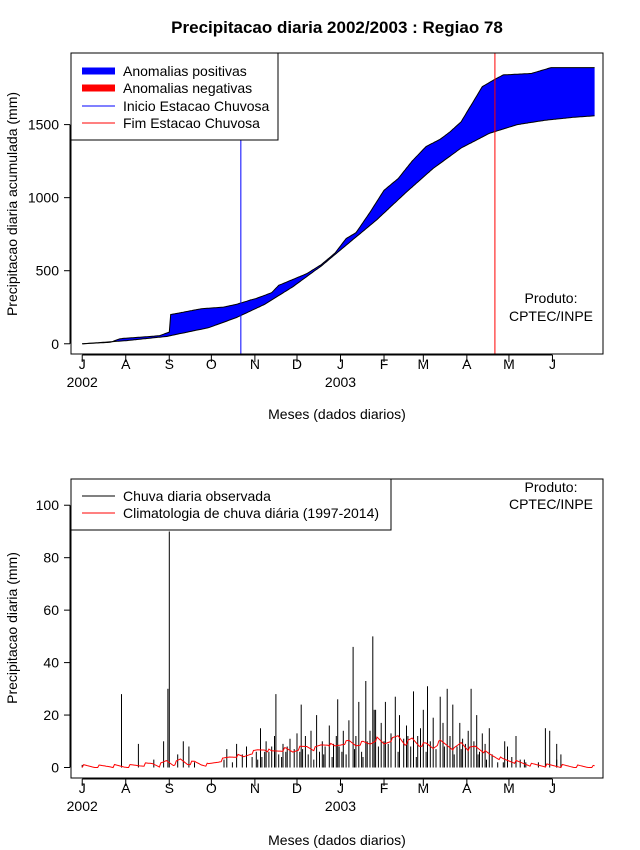 The height and width of the screenshot is (850, 640). Describe the element at coordinates (51, 558) in the screenshot. I see `daily-y-tick-label: 80` at that location.